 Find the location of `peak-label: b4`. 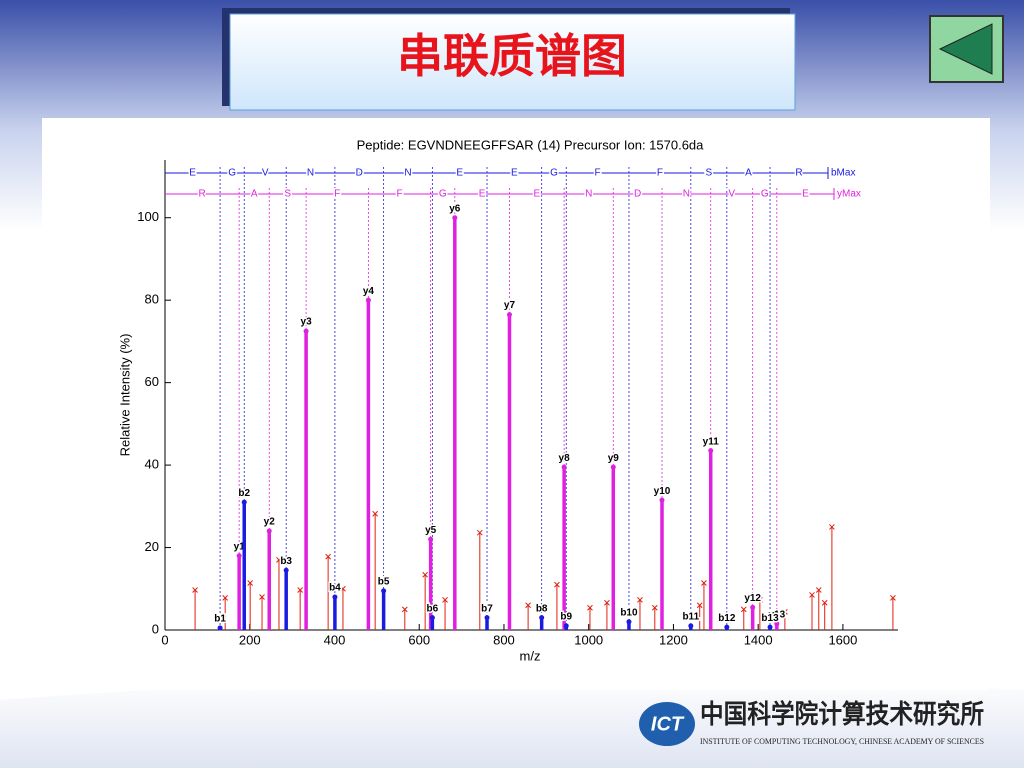

peak-label: b4 is located at coordinates (335, 588).